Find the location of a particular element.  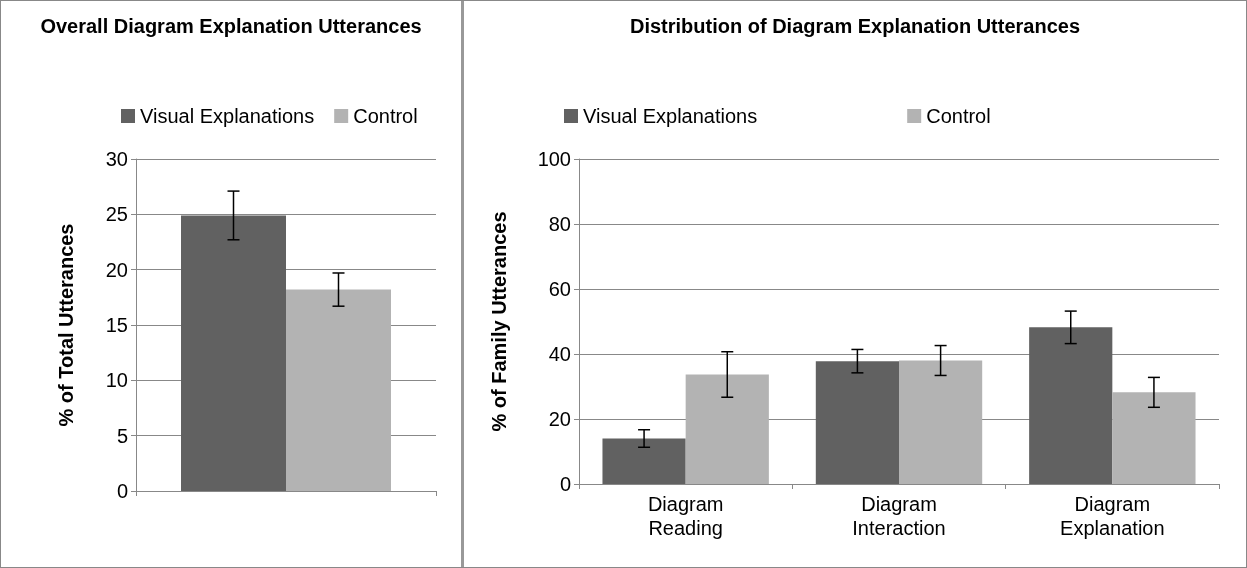

y-tick-label: 80 is located at coordinates (559, 224).